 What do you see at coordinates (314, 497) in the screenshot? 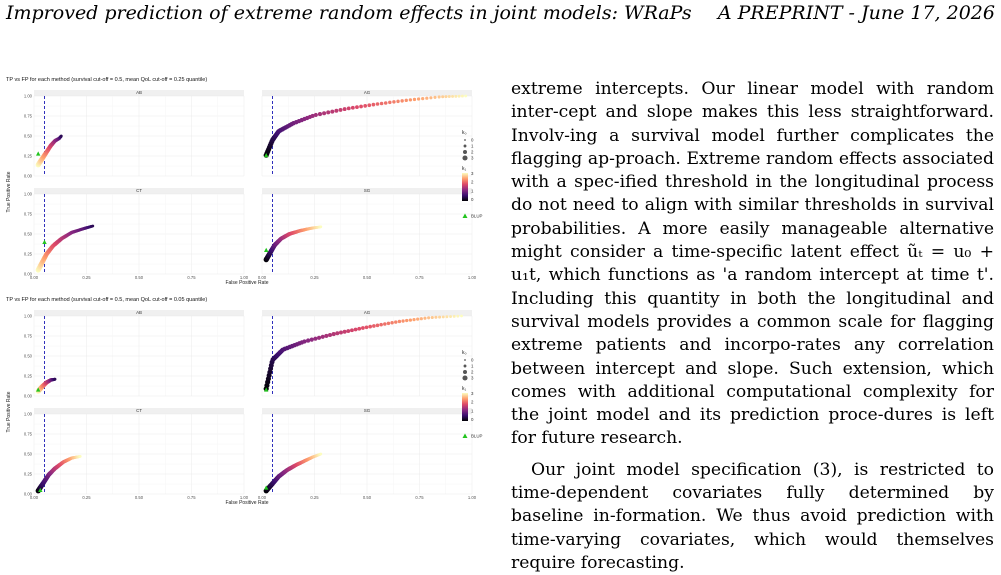
I see `x-tick-label: 0.25` at bounding box center [314, 497].